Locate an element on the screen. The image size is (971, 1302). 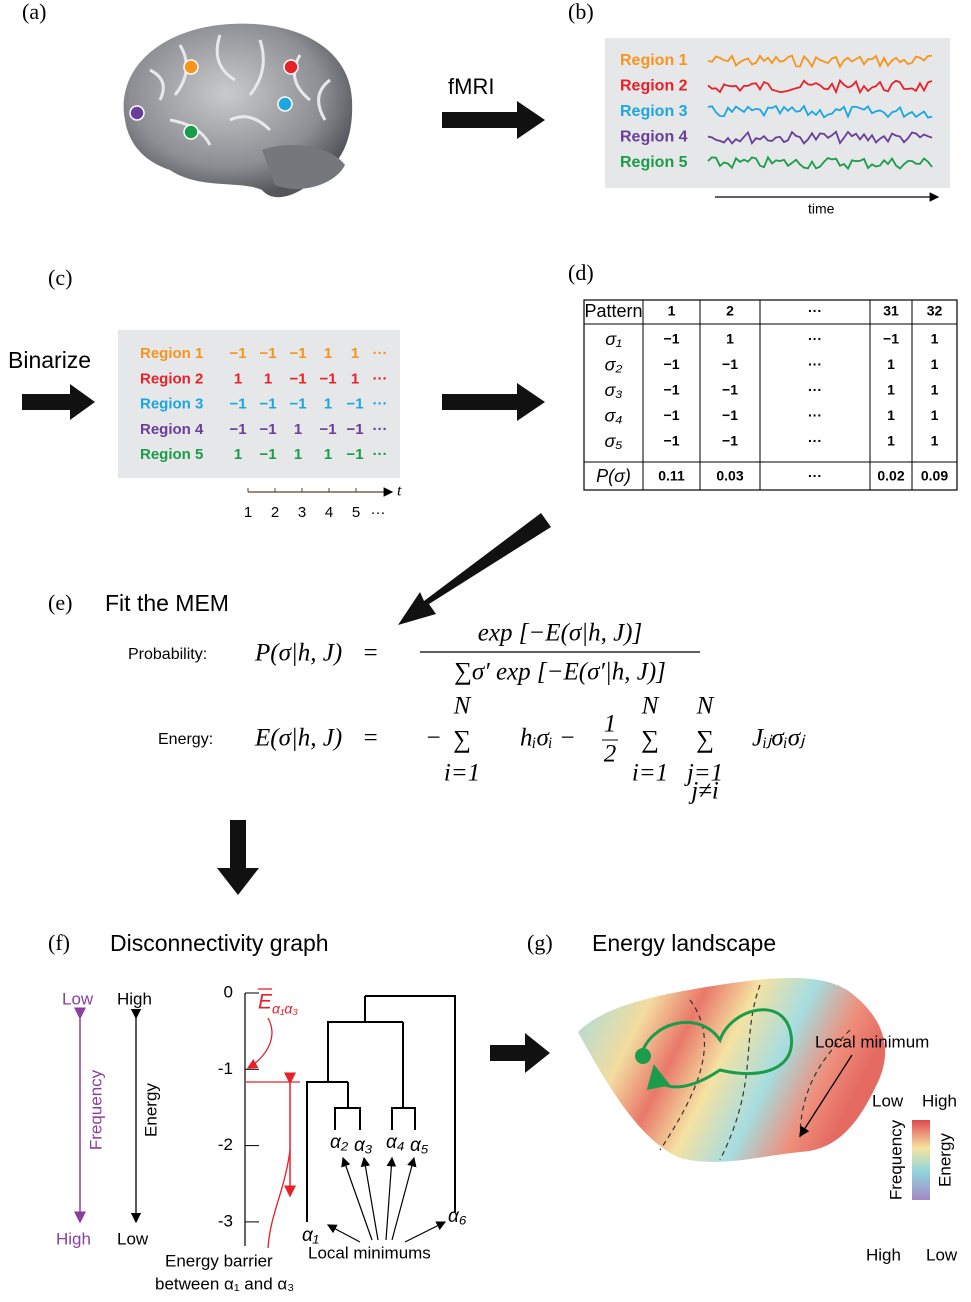
axis-label: t is located at coordinates (399, 491).